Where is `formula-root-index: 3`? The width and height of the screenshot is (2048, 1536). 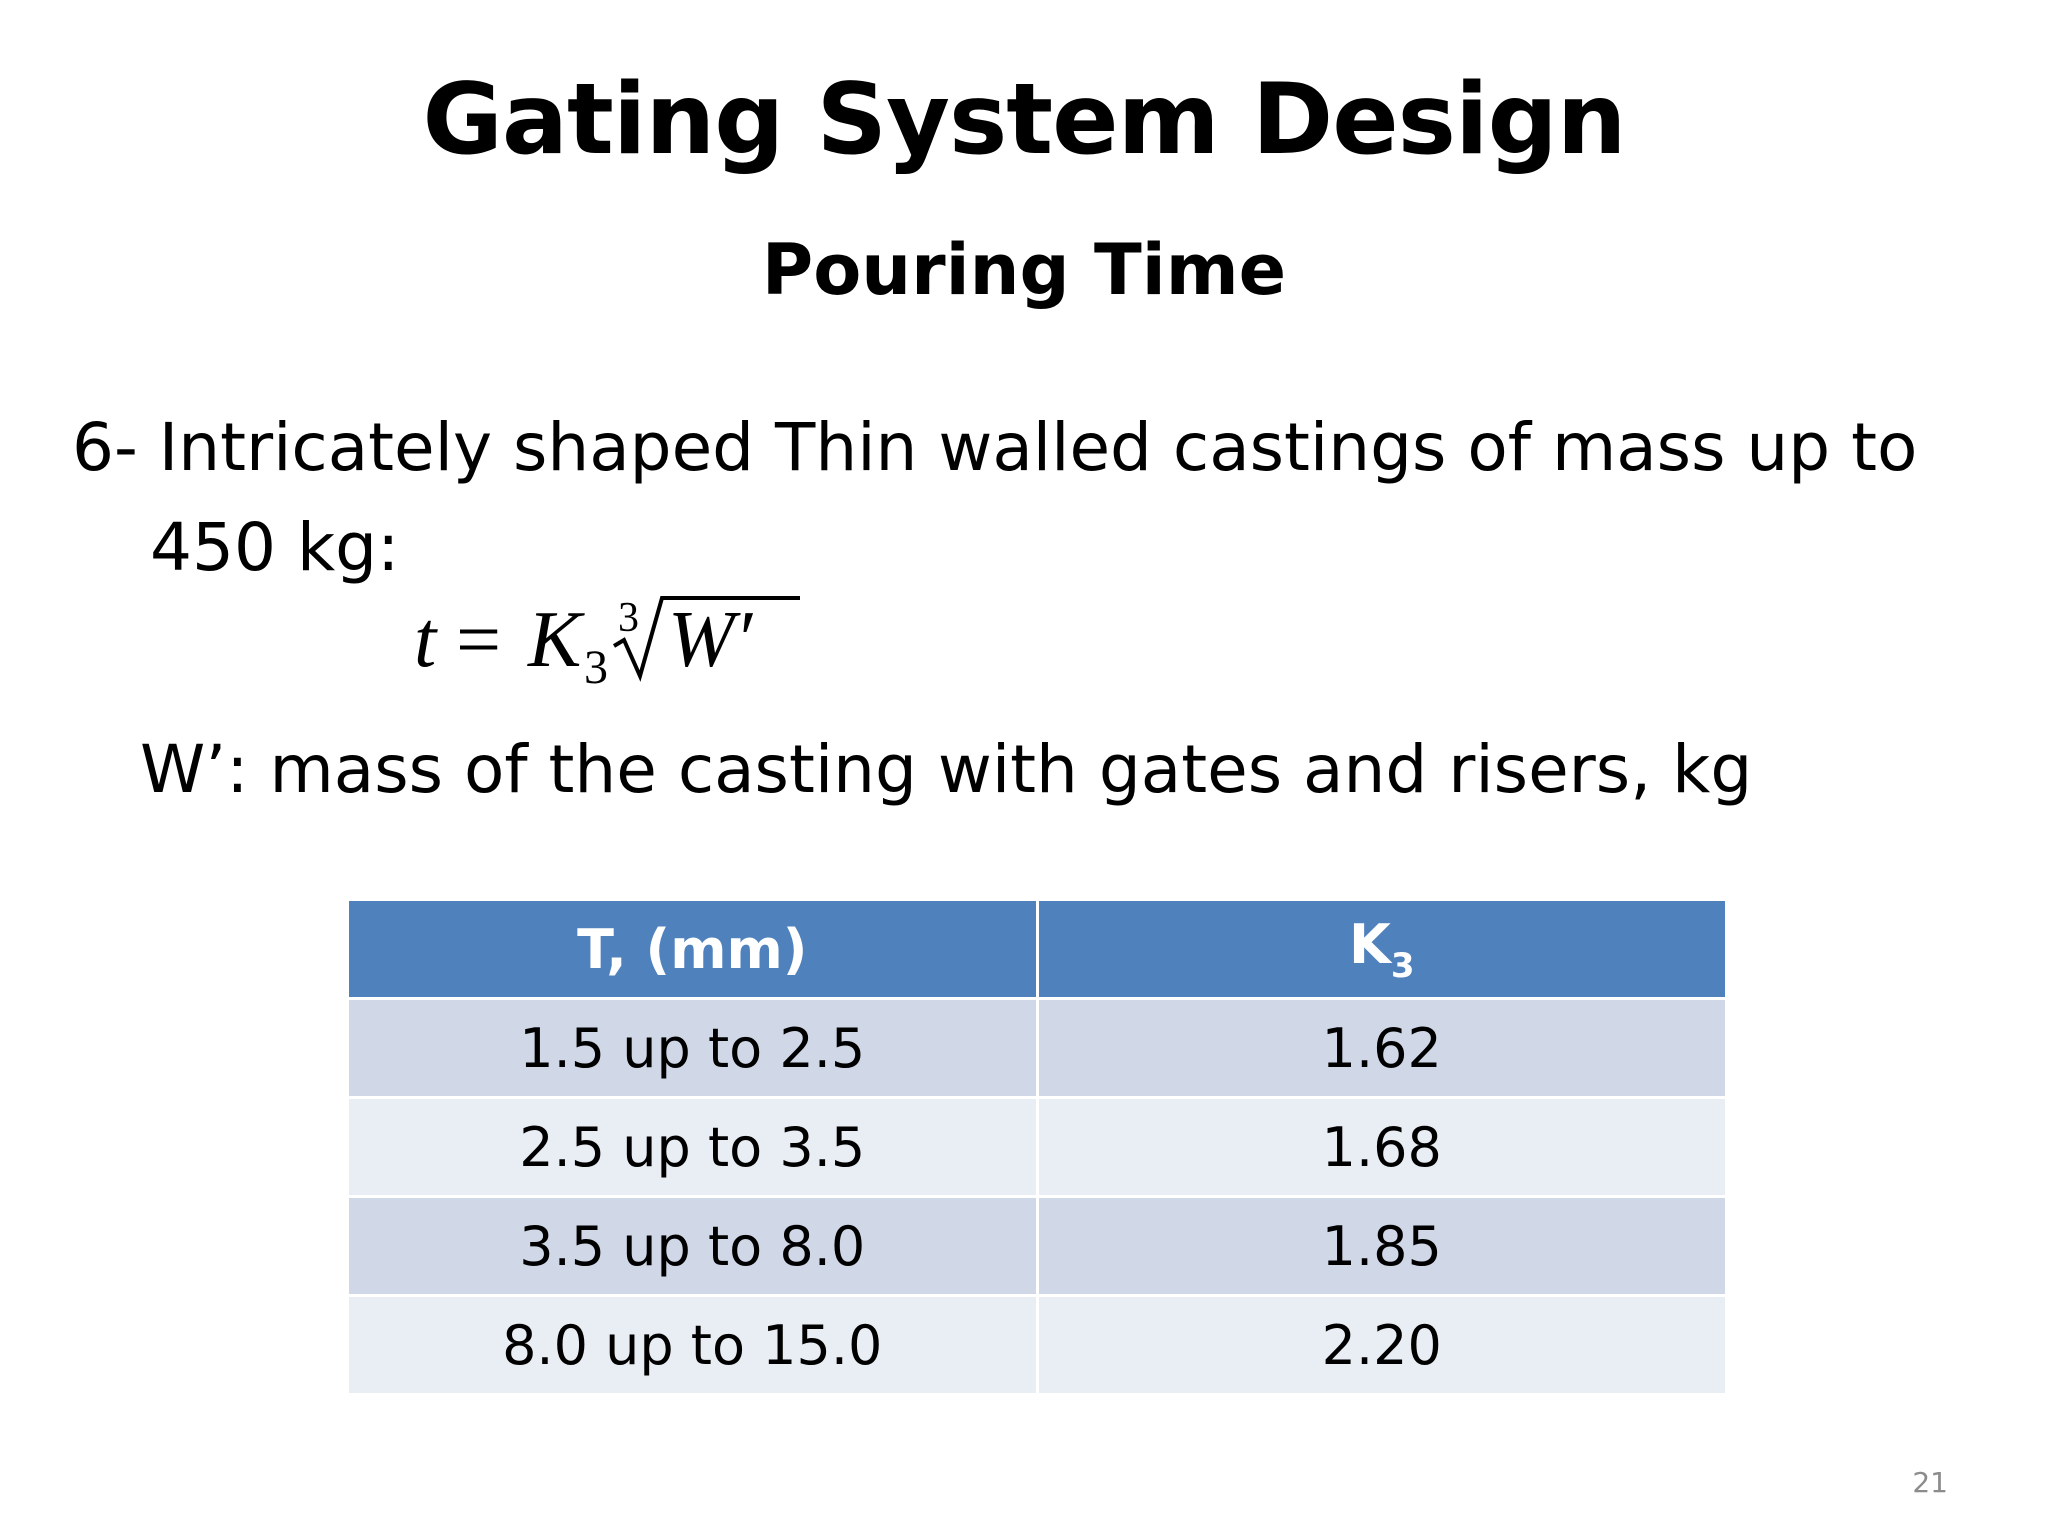
formula-root-index: 3 is located at coordinates (628, 618).